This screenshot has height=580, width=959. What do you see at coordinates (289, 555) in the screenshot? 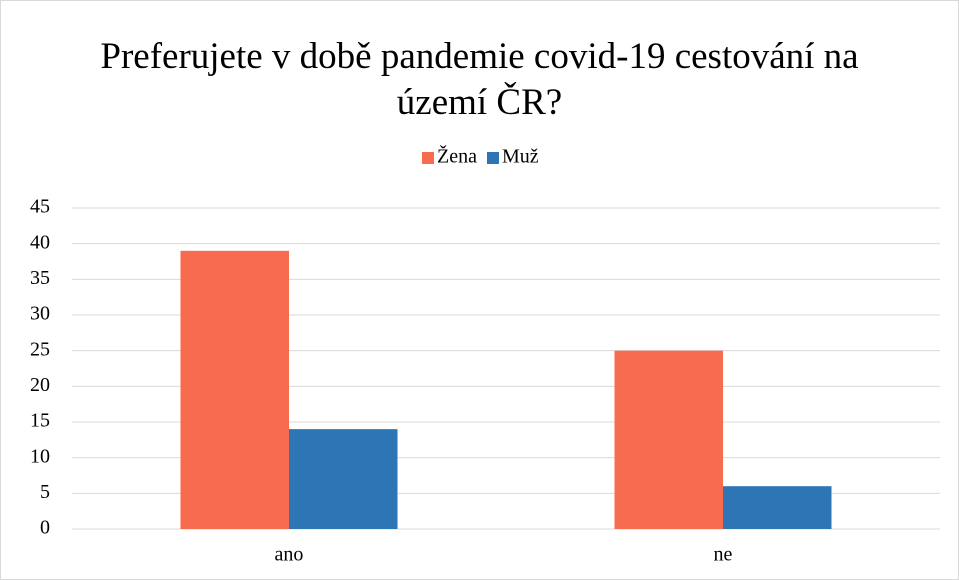
I see `x-tick-label: ano` at bounding box center [289, 555].